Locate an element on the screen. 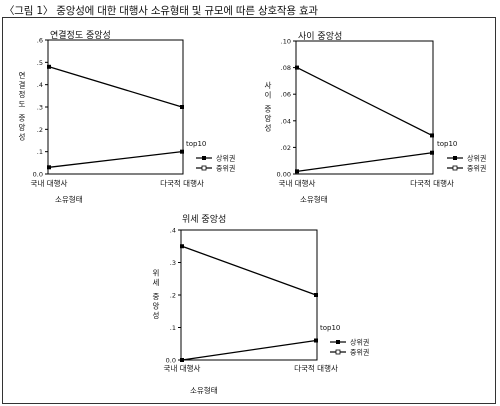  chart1-ylabel: 연결정도 중앙성 is located at coordinates (22, 106).